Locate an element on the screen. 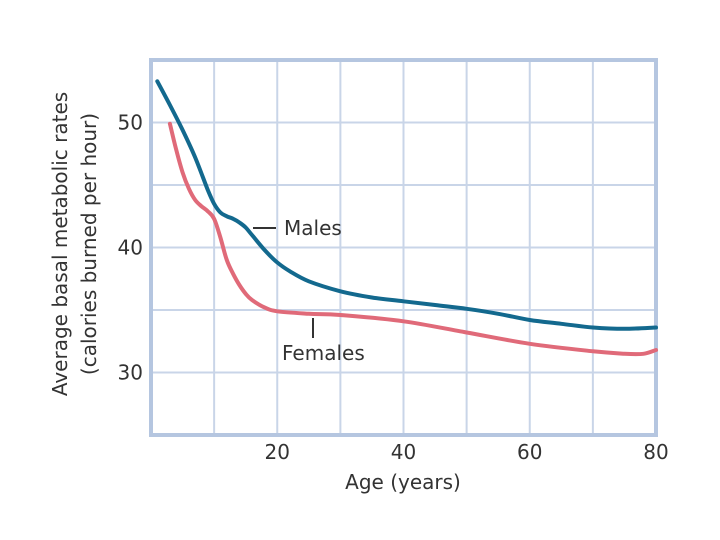 The width and height of the screenshot is (720, 540). y-tick-label: 50 is located at coordinates (130, 123).